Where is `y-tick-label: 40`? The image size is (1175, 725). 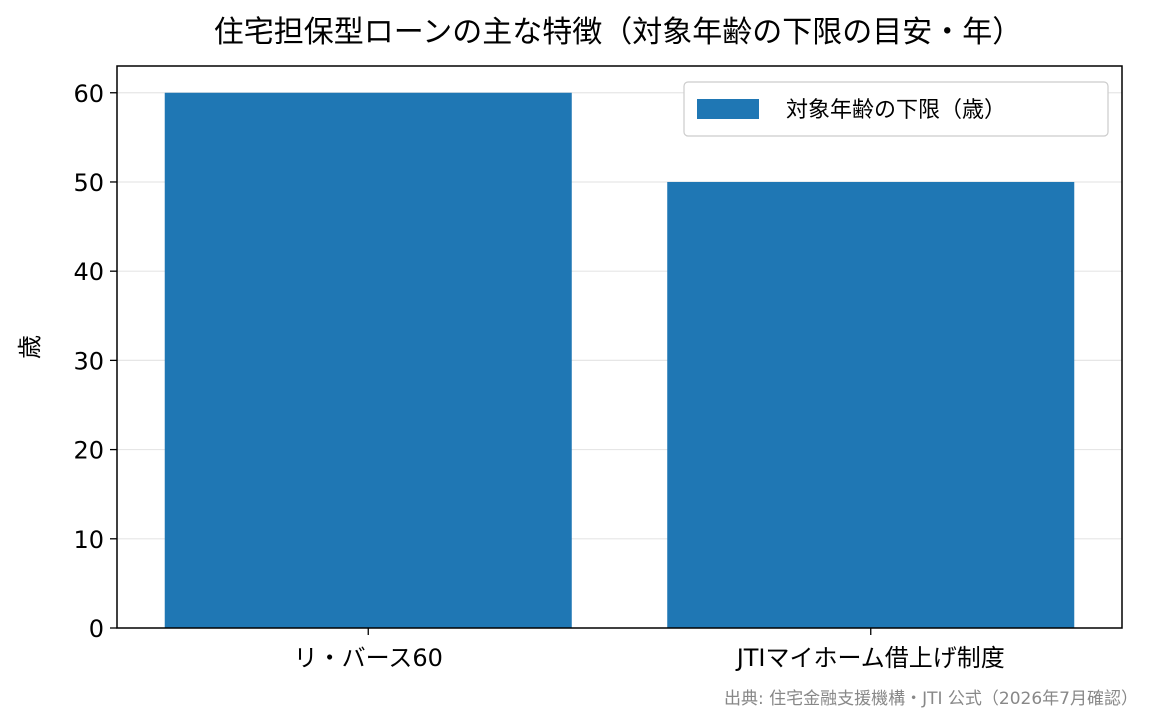 y-tick-label: 40 is located at coordinates (88, 272).